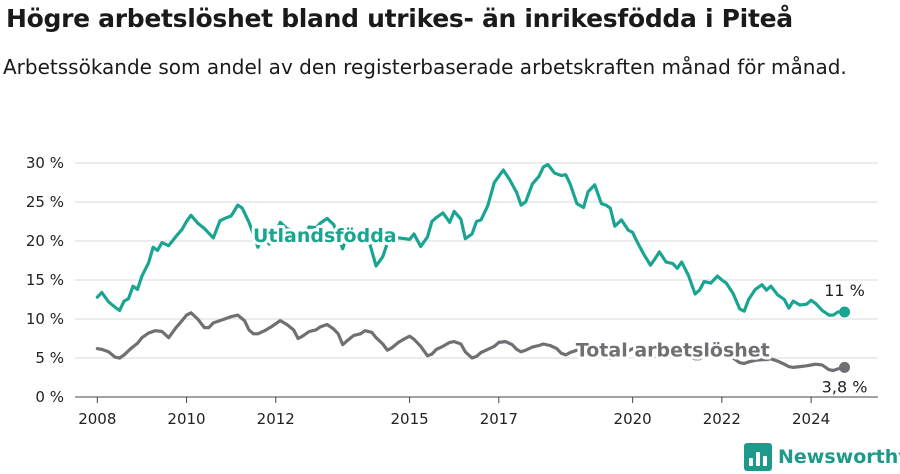 This screenshot has width=900, height=474. What do you see at coordinates (186, 419) in the screenshot?
I see `x-tick-label: 2010` at bounding box center [186, 419].